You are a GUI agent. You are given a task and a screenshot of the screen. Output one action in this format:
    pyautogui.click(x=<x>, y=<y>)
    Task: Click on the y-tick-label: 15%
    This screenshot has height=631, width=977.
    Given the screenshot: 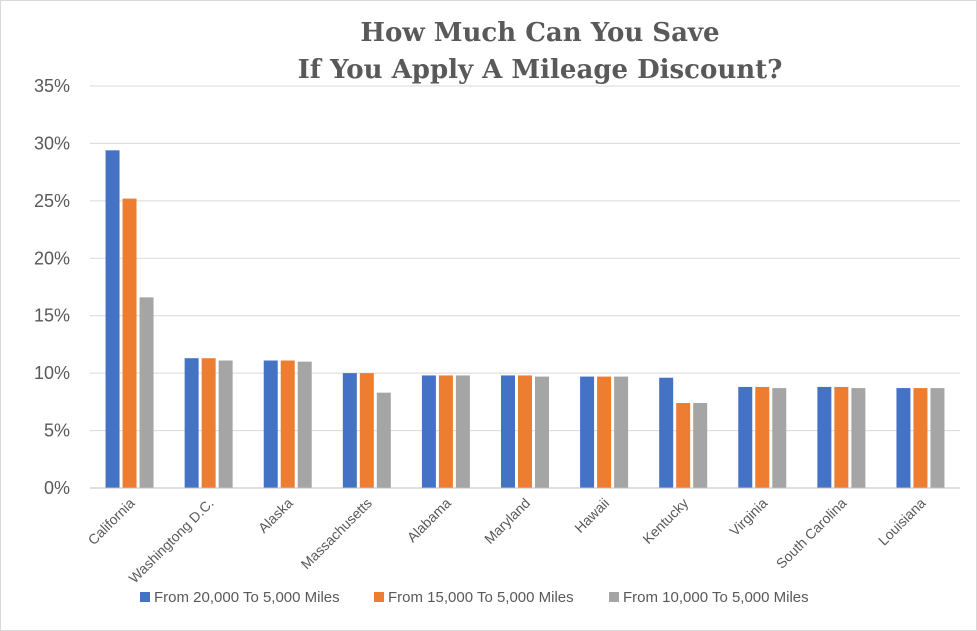 What is the action you would take?
    pyautogui.click(x=52, y=316)
    